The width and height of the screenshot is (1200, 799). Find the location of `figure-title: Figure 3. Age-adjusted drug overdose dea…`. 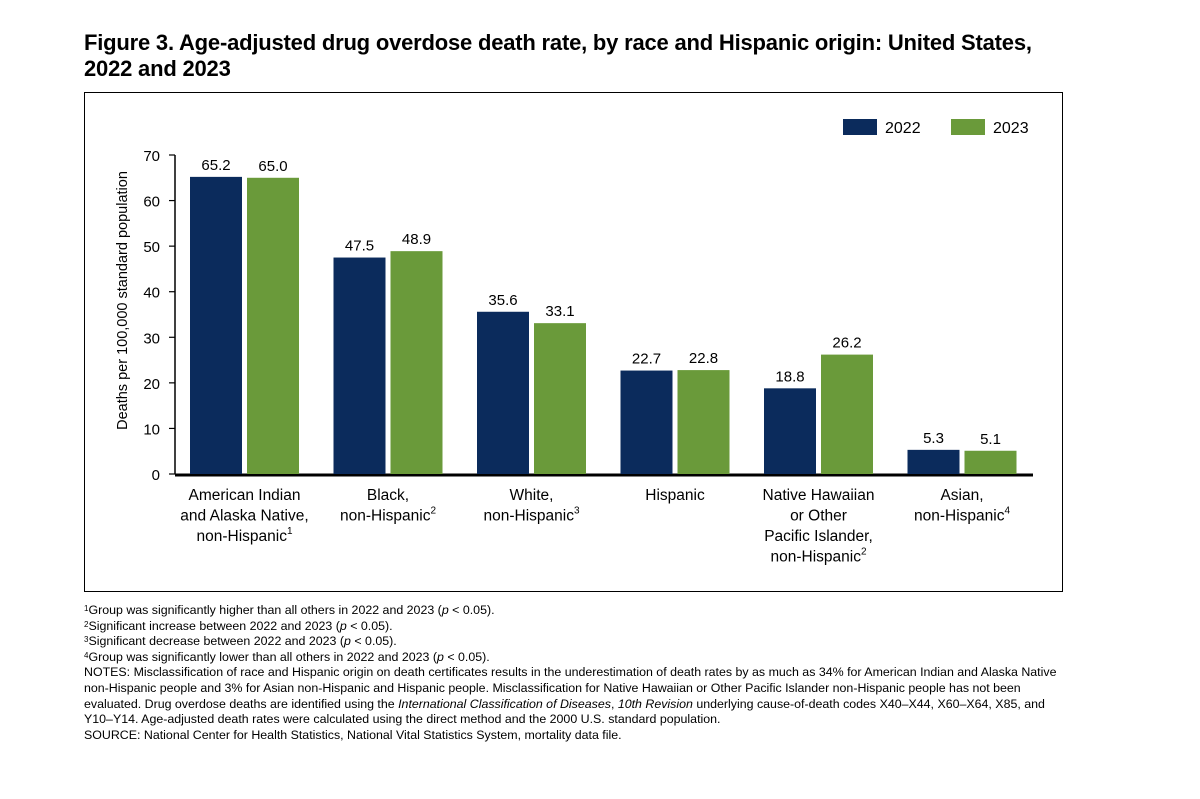

figure-title: Figure 3. Age-adjusted drug overdose dea… is located at coordinates (584, 56).